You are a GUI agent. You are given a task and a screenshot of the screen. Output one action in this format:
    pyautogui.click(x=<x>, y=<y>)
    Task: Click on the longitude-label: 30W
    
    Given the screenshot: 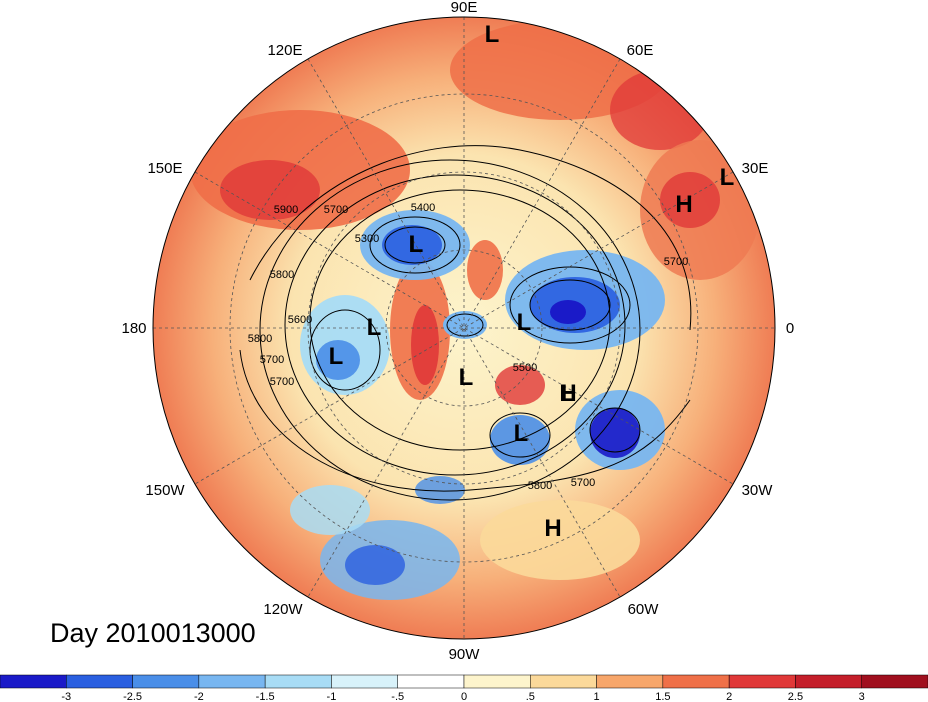 What is the action you would take?
    pyautogui.click(x=758, y=490)
    